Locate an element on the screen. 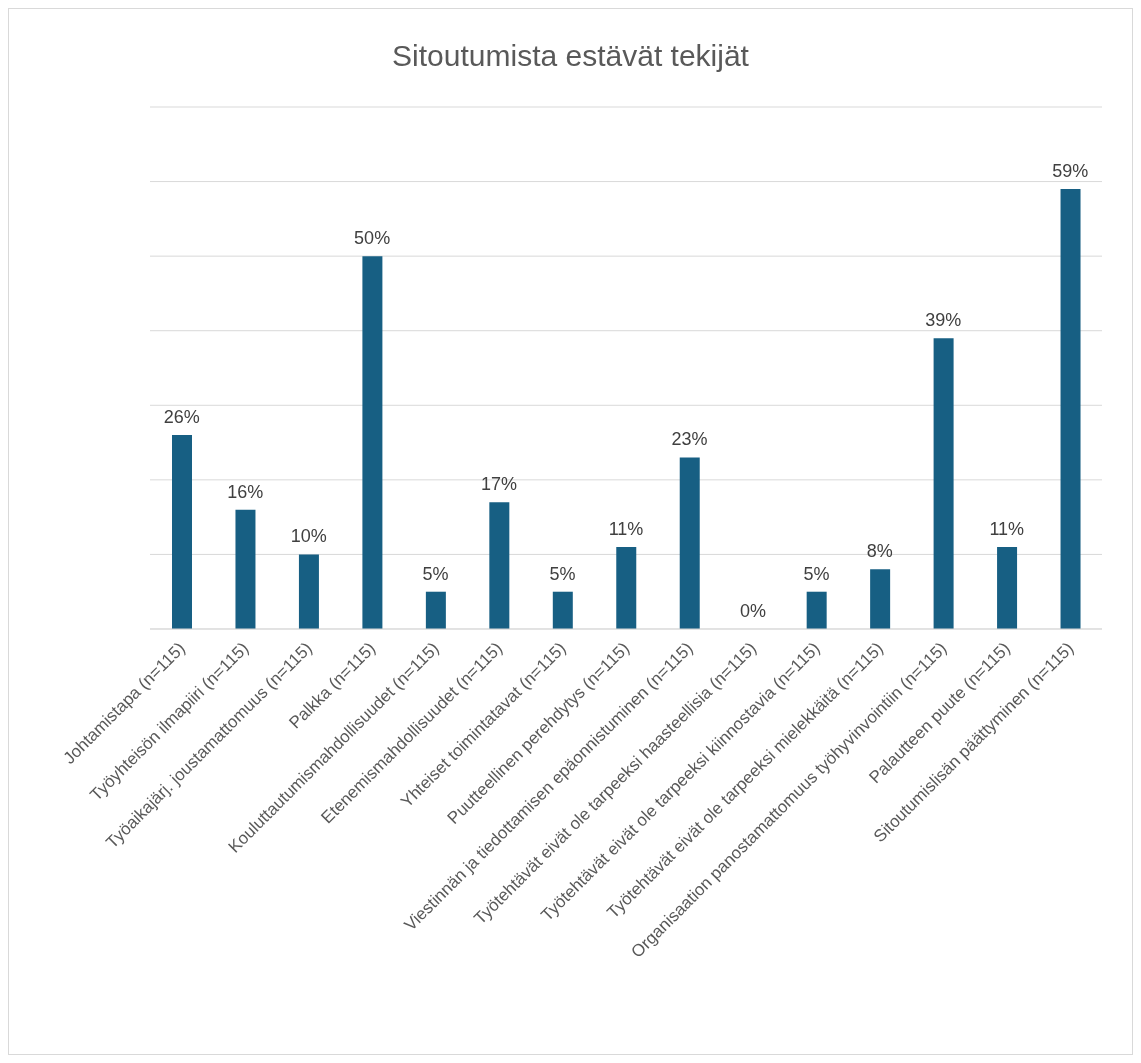  data-label: 39% is located at coordinates (943, 320).